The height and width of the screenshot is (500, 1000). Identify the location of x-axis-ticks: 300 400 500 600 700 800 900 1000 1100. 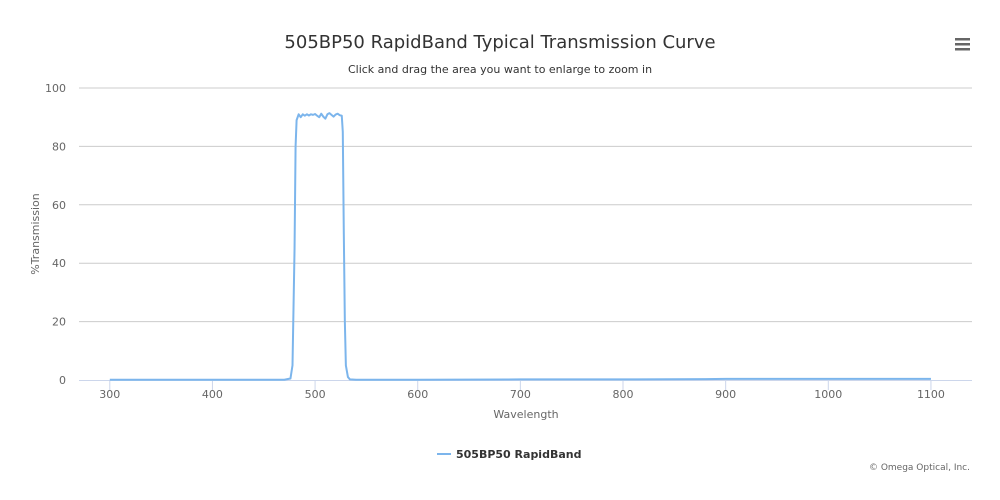
(522, 394).